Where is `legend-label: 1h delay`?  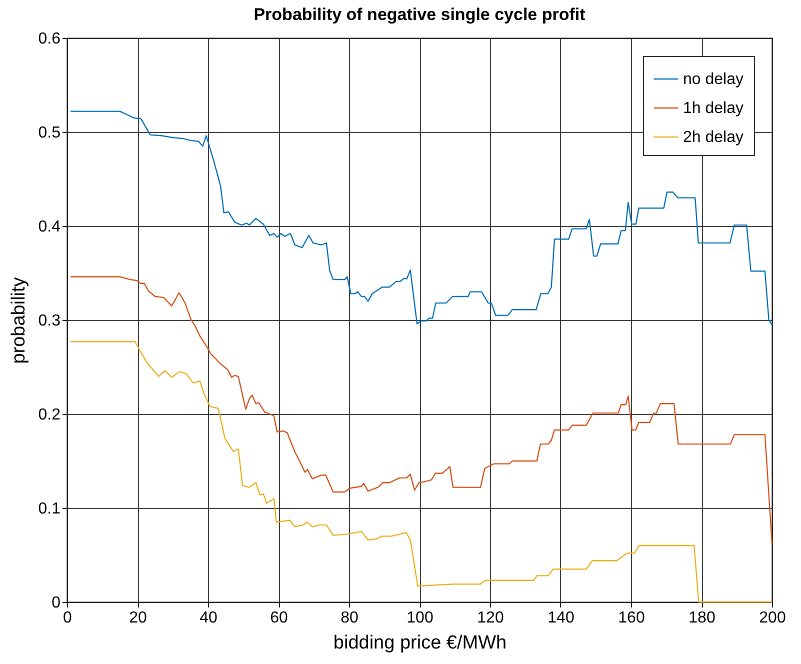
legend-label: 1h delay is located at coordinates (713, 108).